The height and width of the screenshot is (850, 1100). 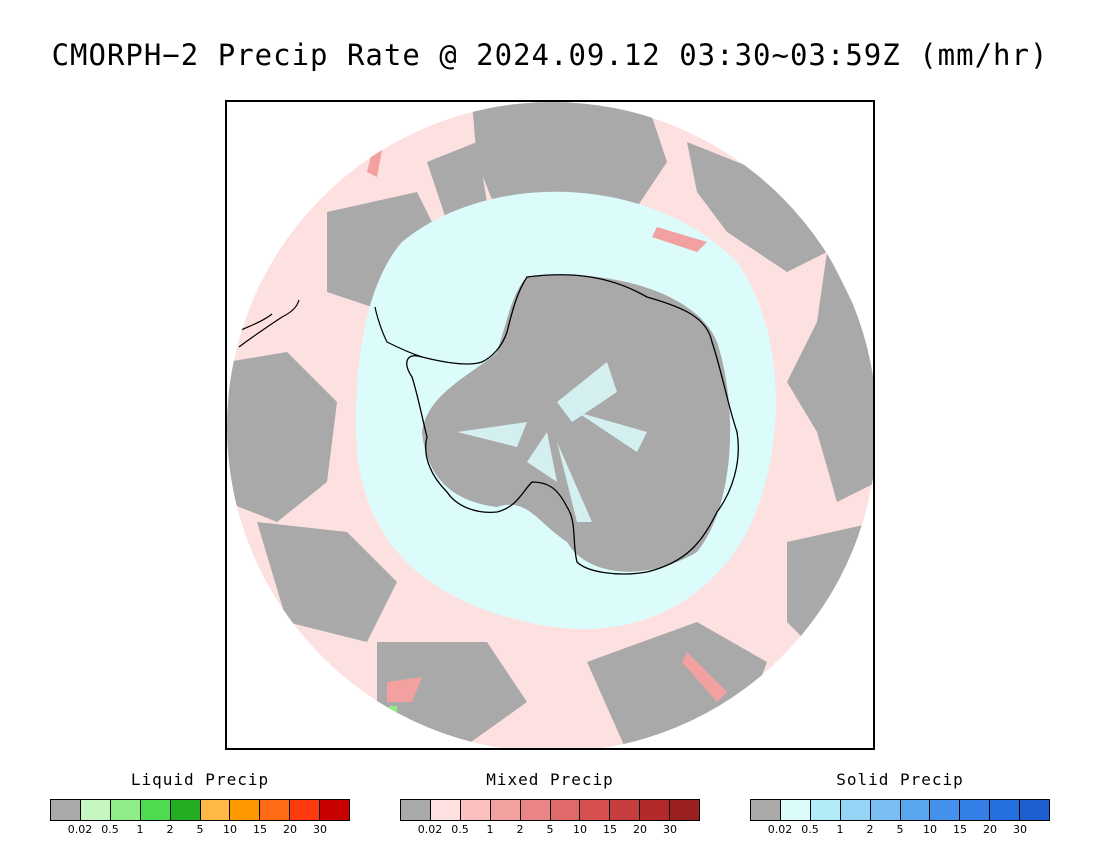 I want to click on legend-solid-colorbar, so click(x=900, y=810).